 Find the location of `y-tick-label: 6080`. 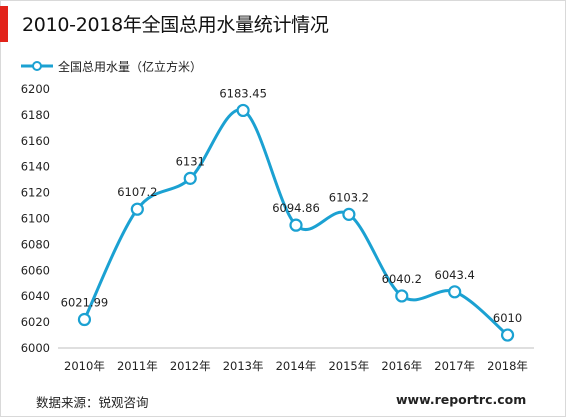

y-tick-label: 6080 is located at coordinates (35, 244).